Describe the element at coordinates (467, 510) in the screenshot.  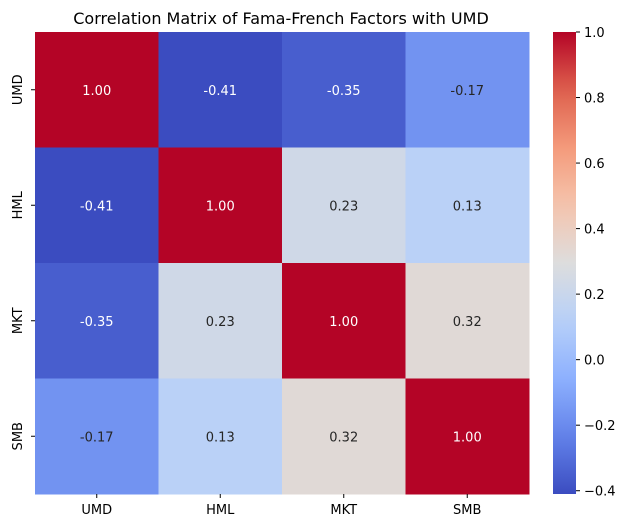
I see `x-tick-label: SMB` at that location.